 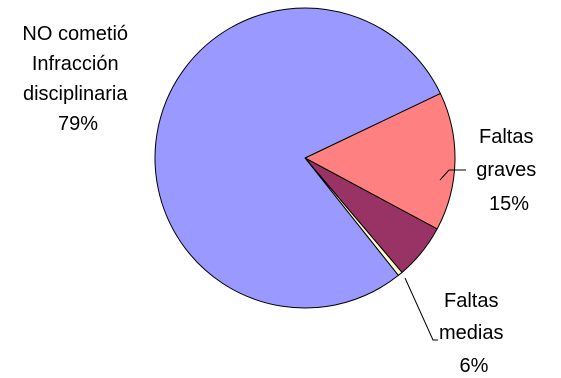 I want to click on label-no-cometio-percent: 79%, so click(x=78, y=124).